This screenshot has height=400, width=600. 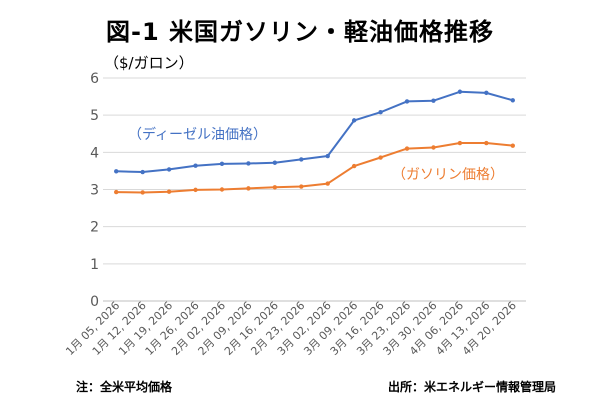 What do you see at coordinates (299, 32) in the screenshot?
I see `chart-title: 図-1 米国ガソリン・軽油価格推移` at bounding box center [299, 32].